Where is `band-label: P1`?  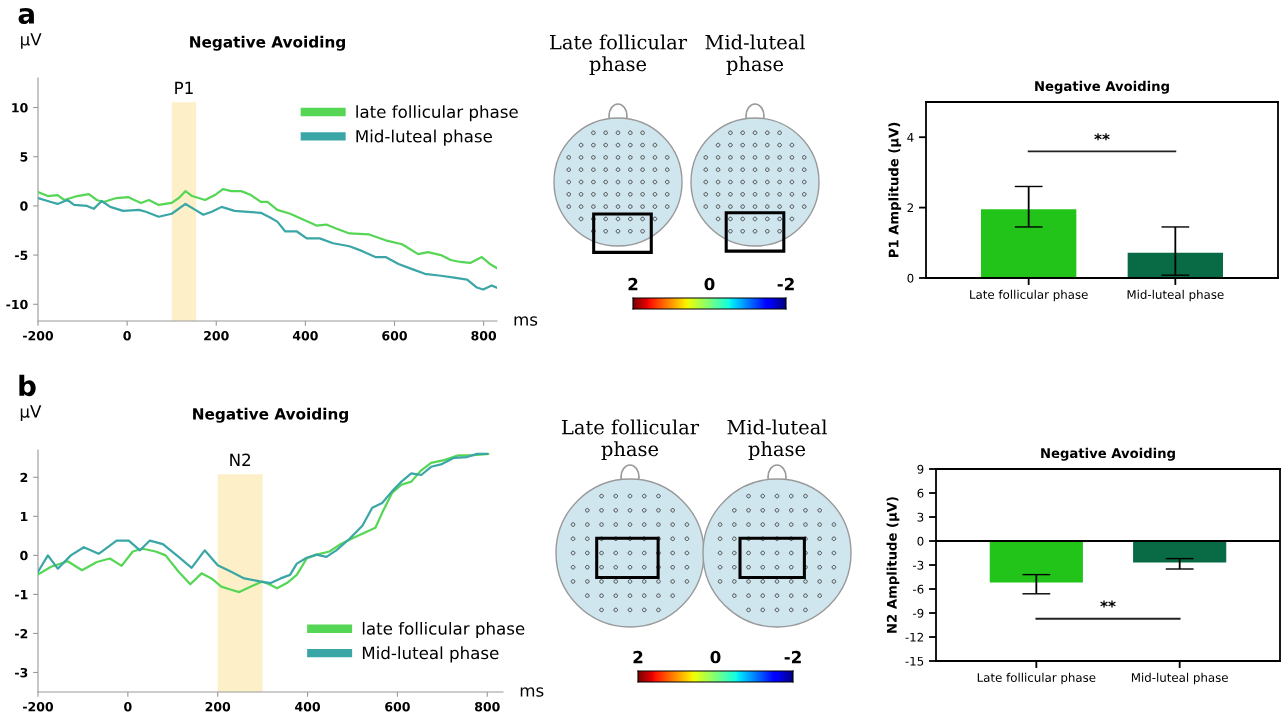
band-label: P1 is located at coordinates (184, 87).